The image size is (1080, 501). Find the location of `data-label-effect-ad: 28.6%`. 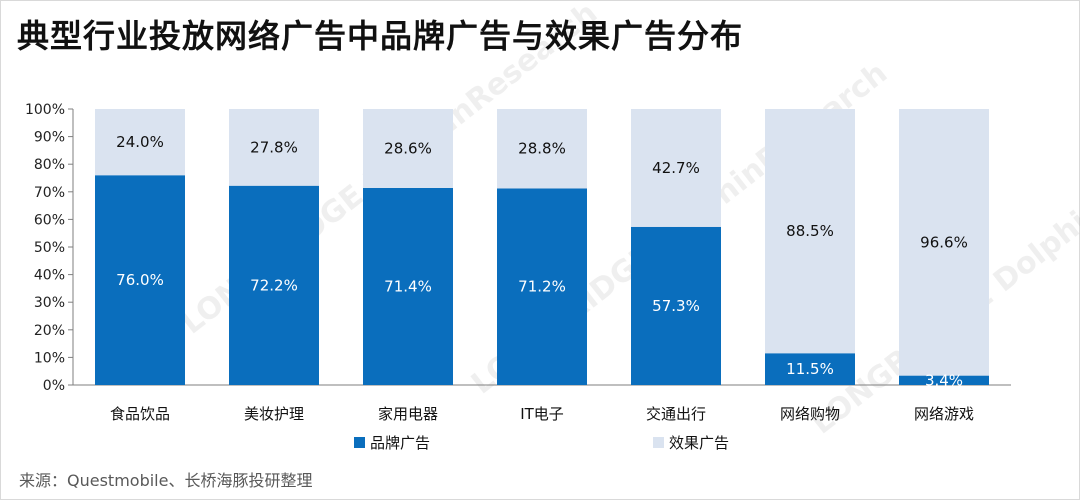

data-label-effect-ad: 28.6% is located at coordinates (408, 148).